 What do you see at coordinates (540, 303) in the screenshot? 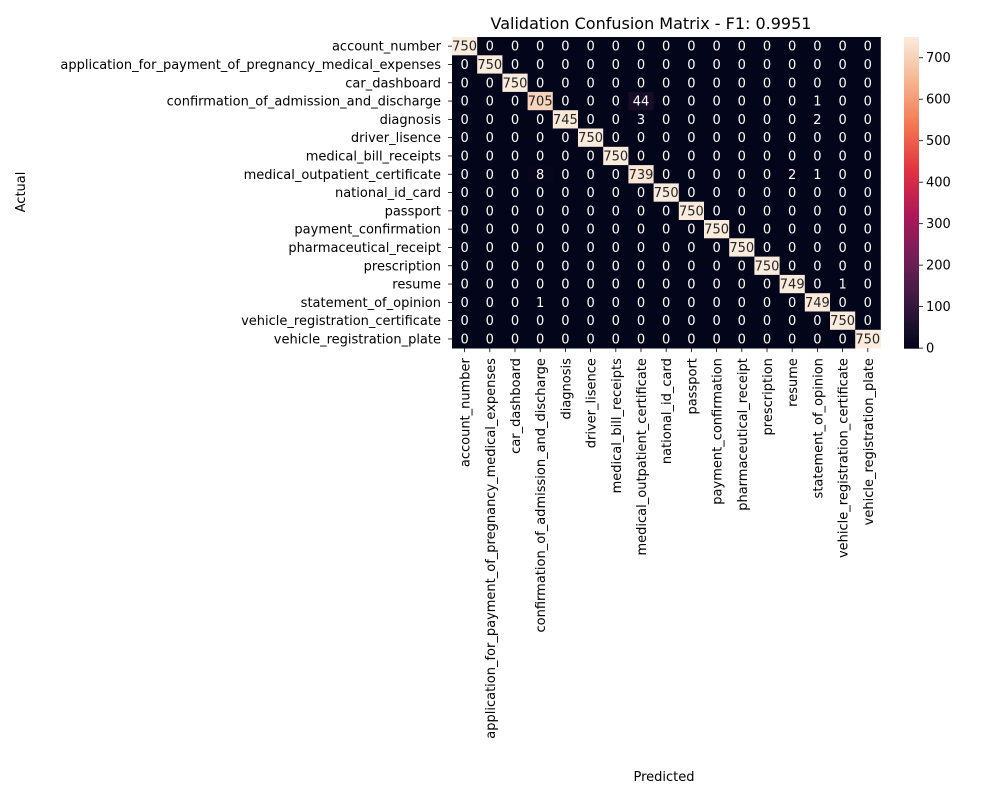
I see `cell-value-label: 1` at bounding box center [540, 303].